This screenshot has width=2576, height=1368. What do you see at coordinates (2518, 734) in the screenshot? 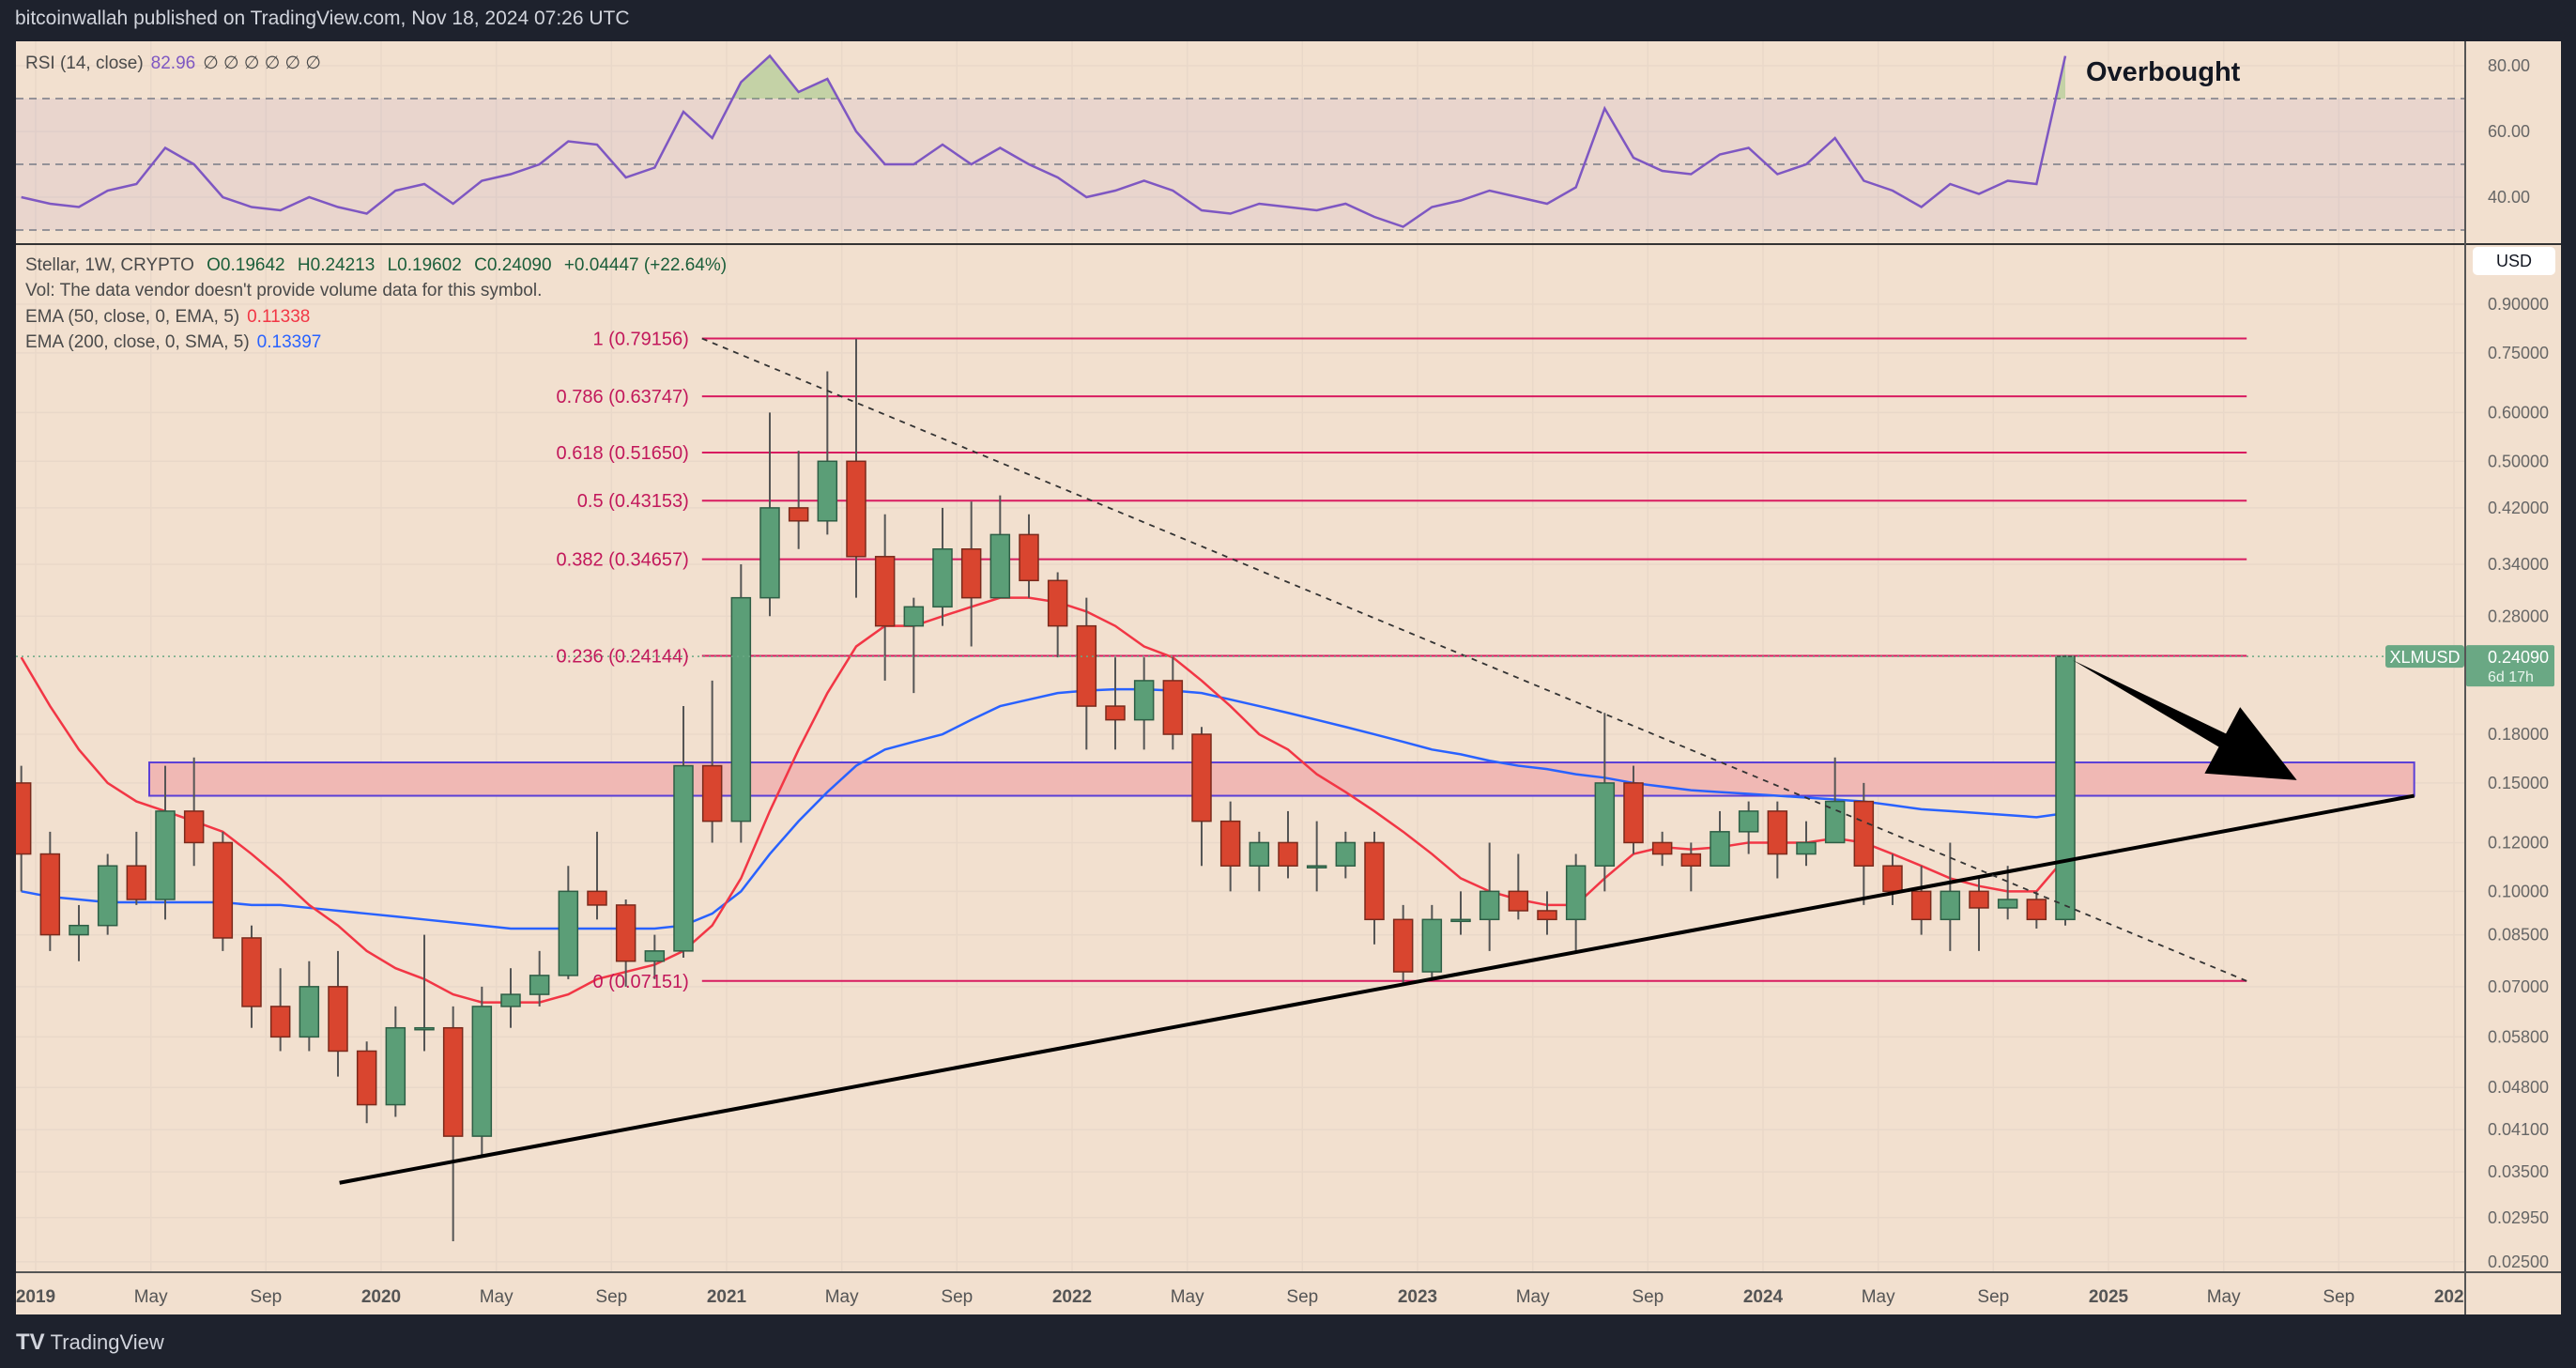
I see `price-tick-label: 0.18000` at bounding box center [2518, 734].